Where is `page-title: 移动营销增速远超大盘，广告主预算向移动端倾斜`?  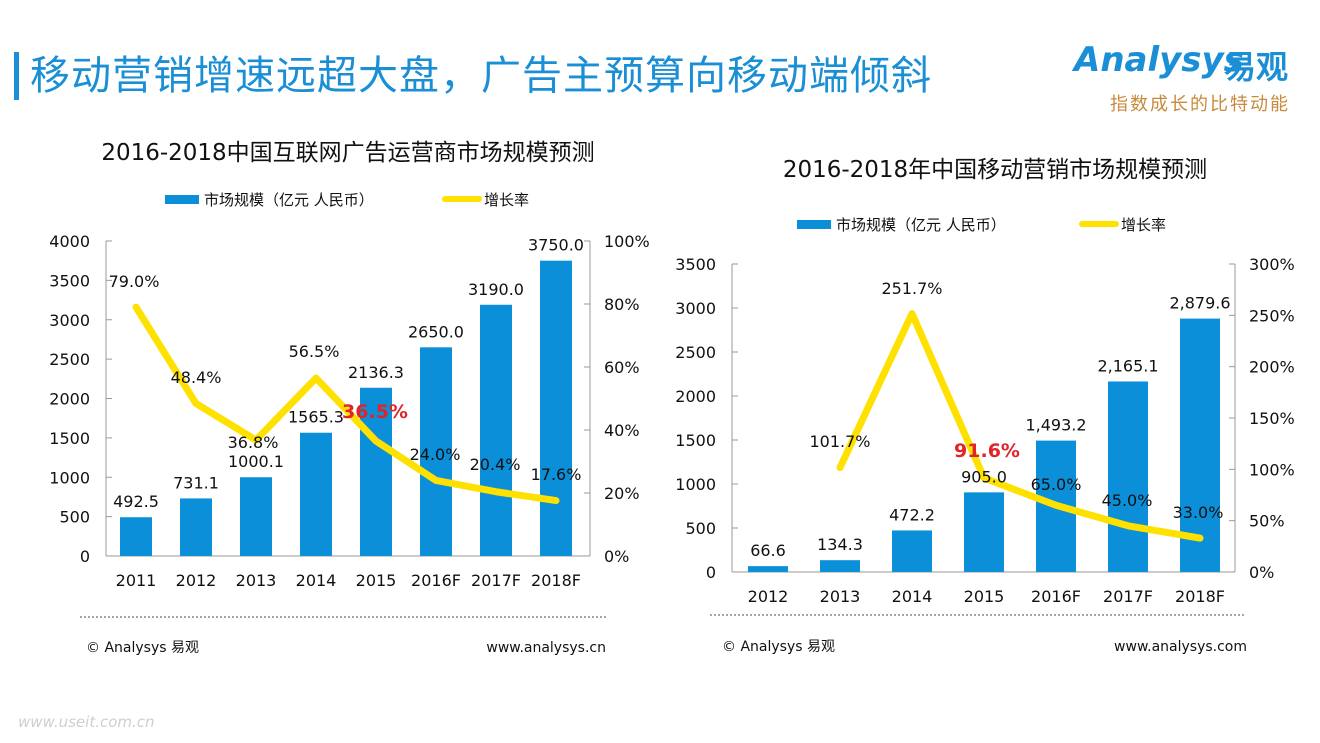 page-title: 移动营销增速远超大盘，广告主预算向移动端倾斜 is located at coordinates (481, 76).